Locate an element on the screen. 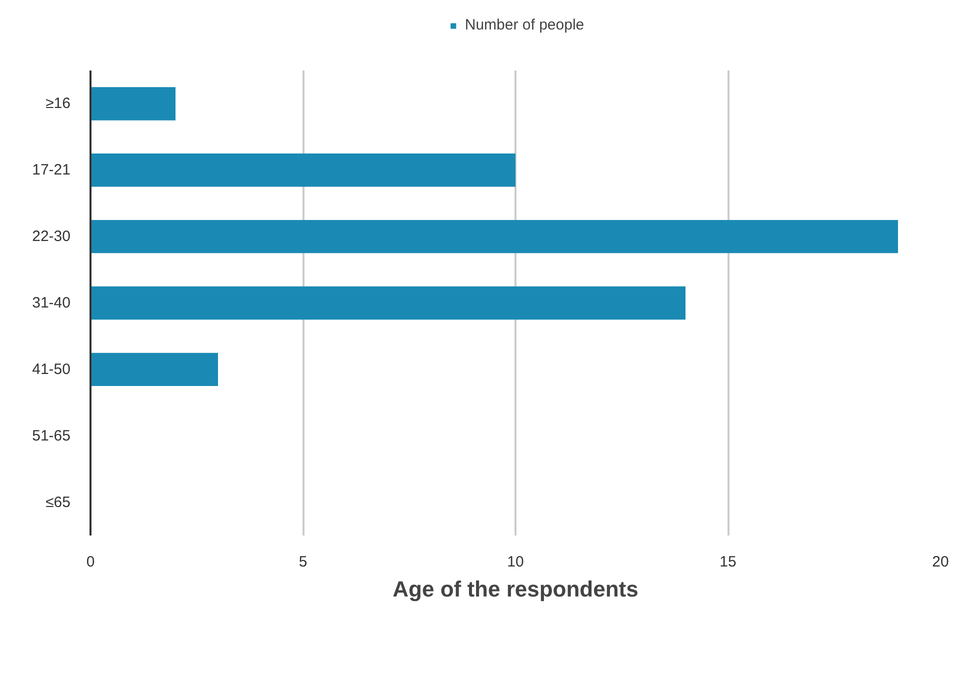 This screenshot has width=969, height=676. y-tick-label: ≥16 is located at coordinates (58, 103).